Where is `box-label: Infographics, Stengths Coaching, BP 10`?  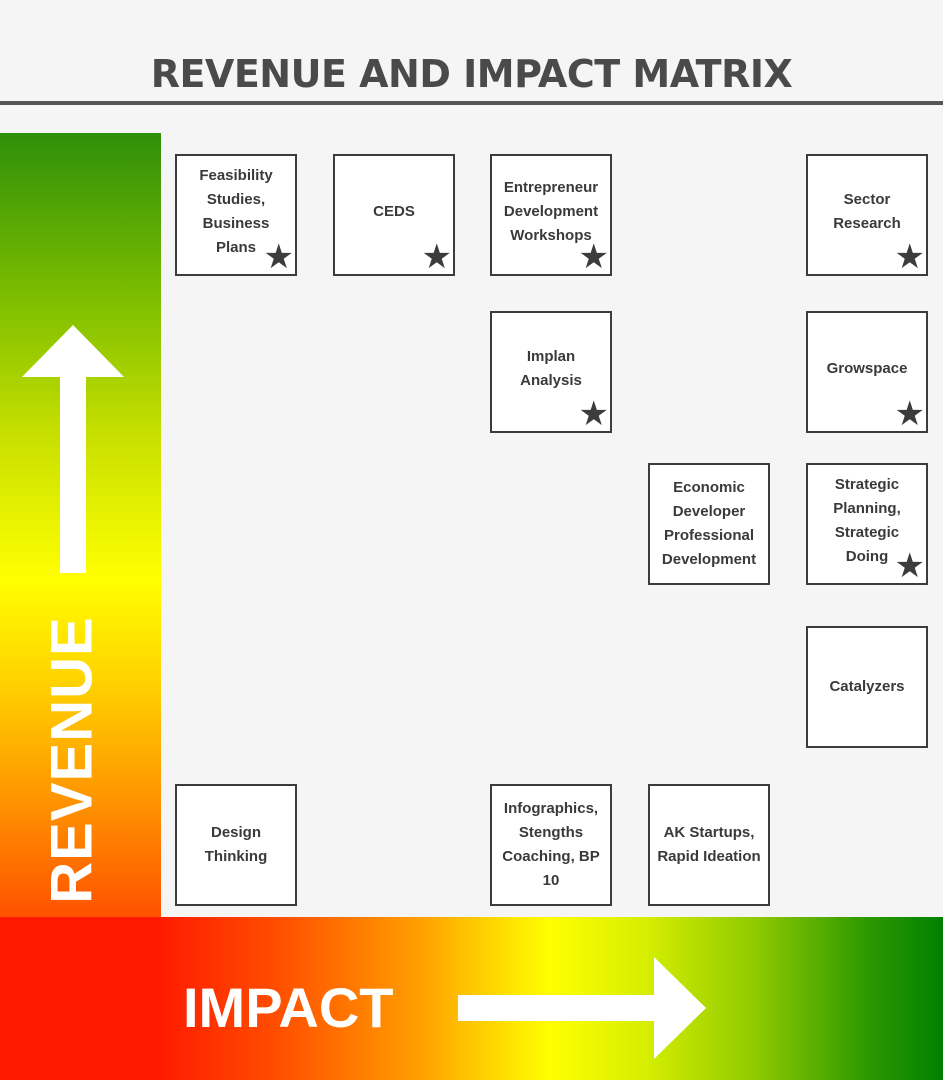 box-label: Infographics, Stengths Coaching, BP 10 is located at coordinates (551, 844).